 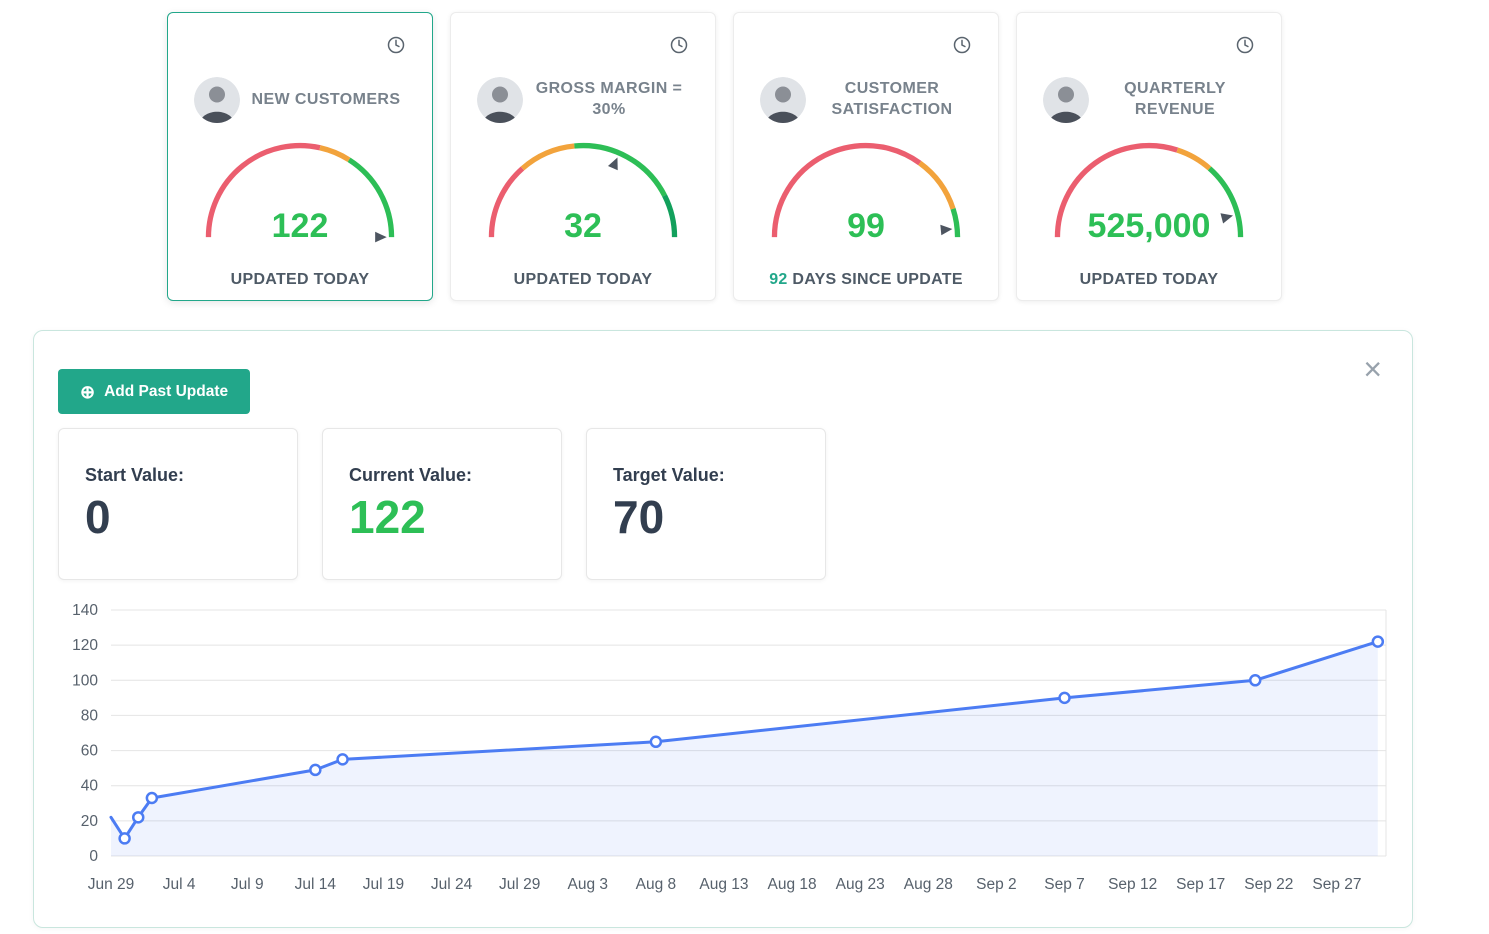 What do you see at coordinates (706, 504) in the screenshot?
I see `stat-card: Target Value: 70` at bounding box center [706, 504].